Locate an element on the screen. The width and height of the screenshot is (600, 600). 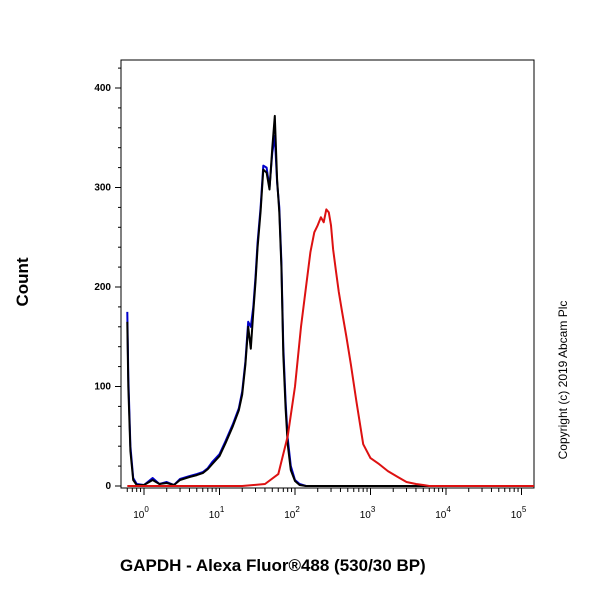
x-tick-label: 10⁴ is located at coordinates (443, 513).